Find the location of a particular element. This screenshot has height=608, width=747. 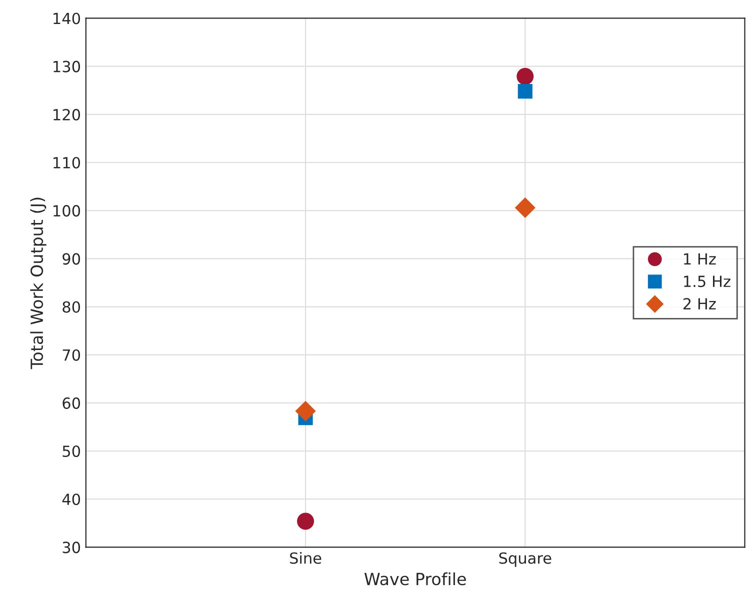

y-tick-label: 90 is located at coordinates (71, 259).